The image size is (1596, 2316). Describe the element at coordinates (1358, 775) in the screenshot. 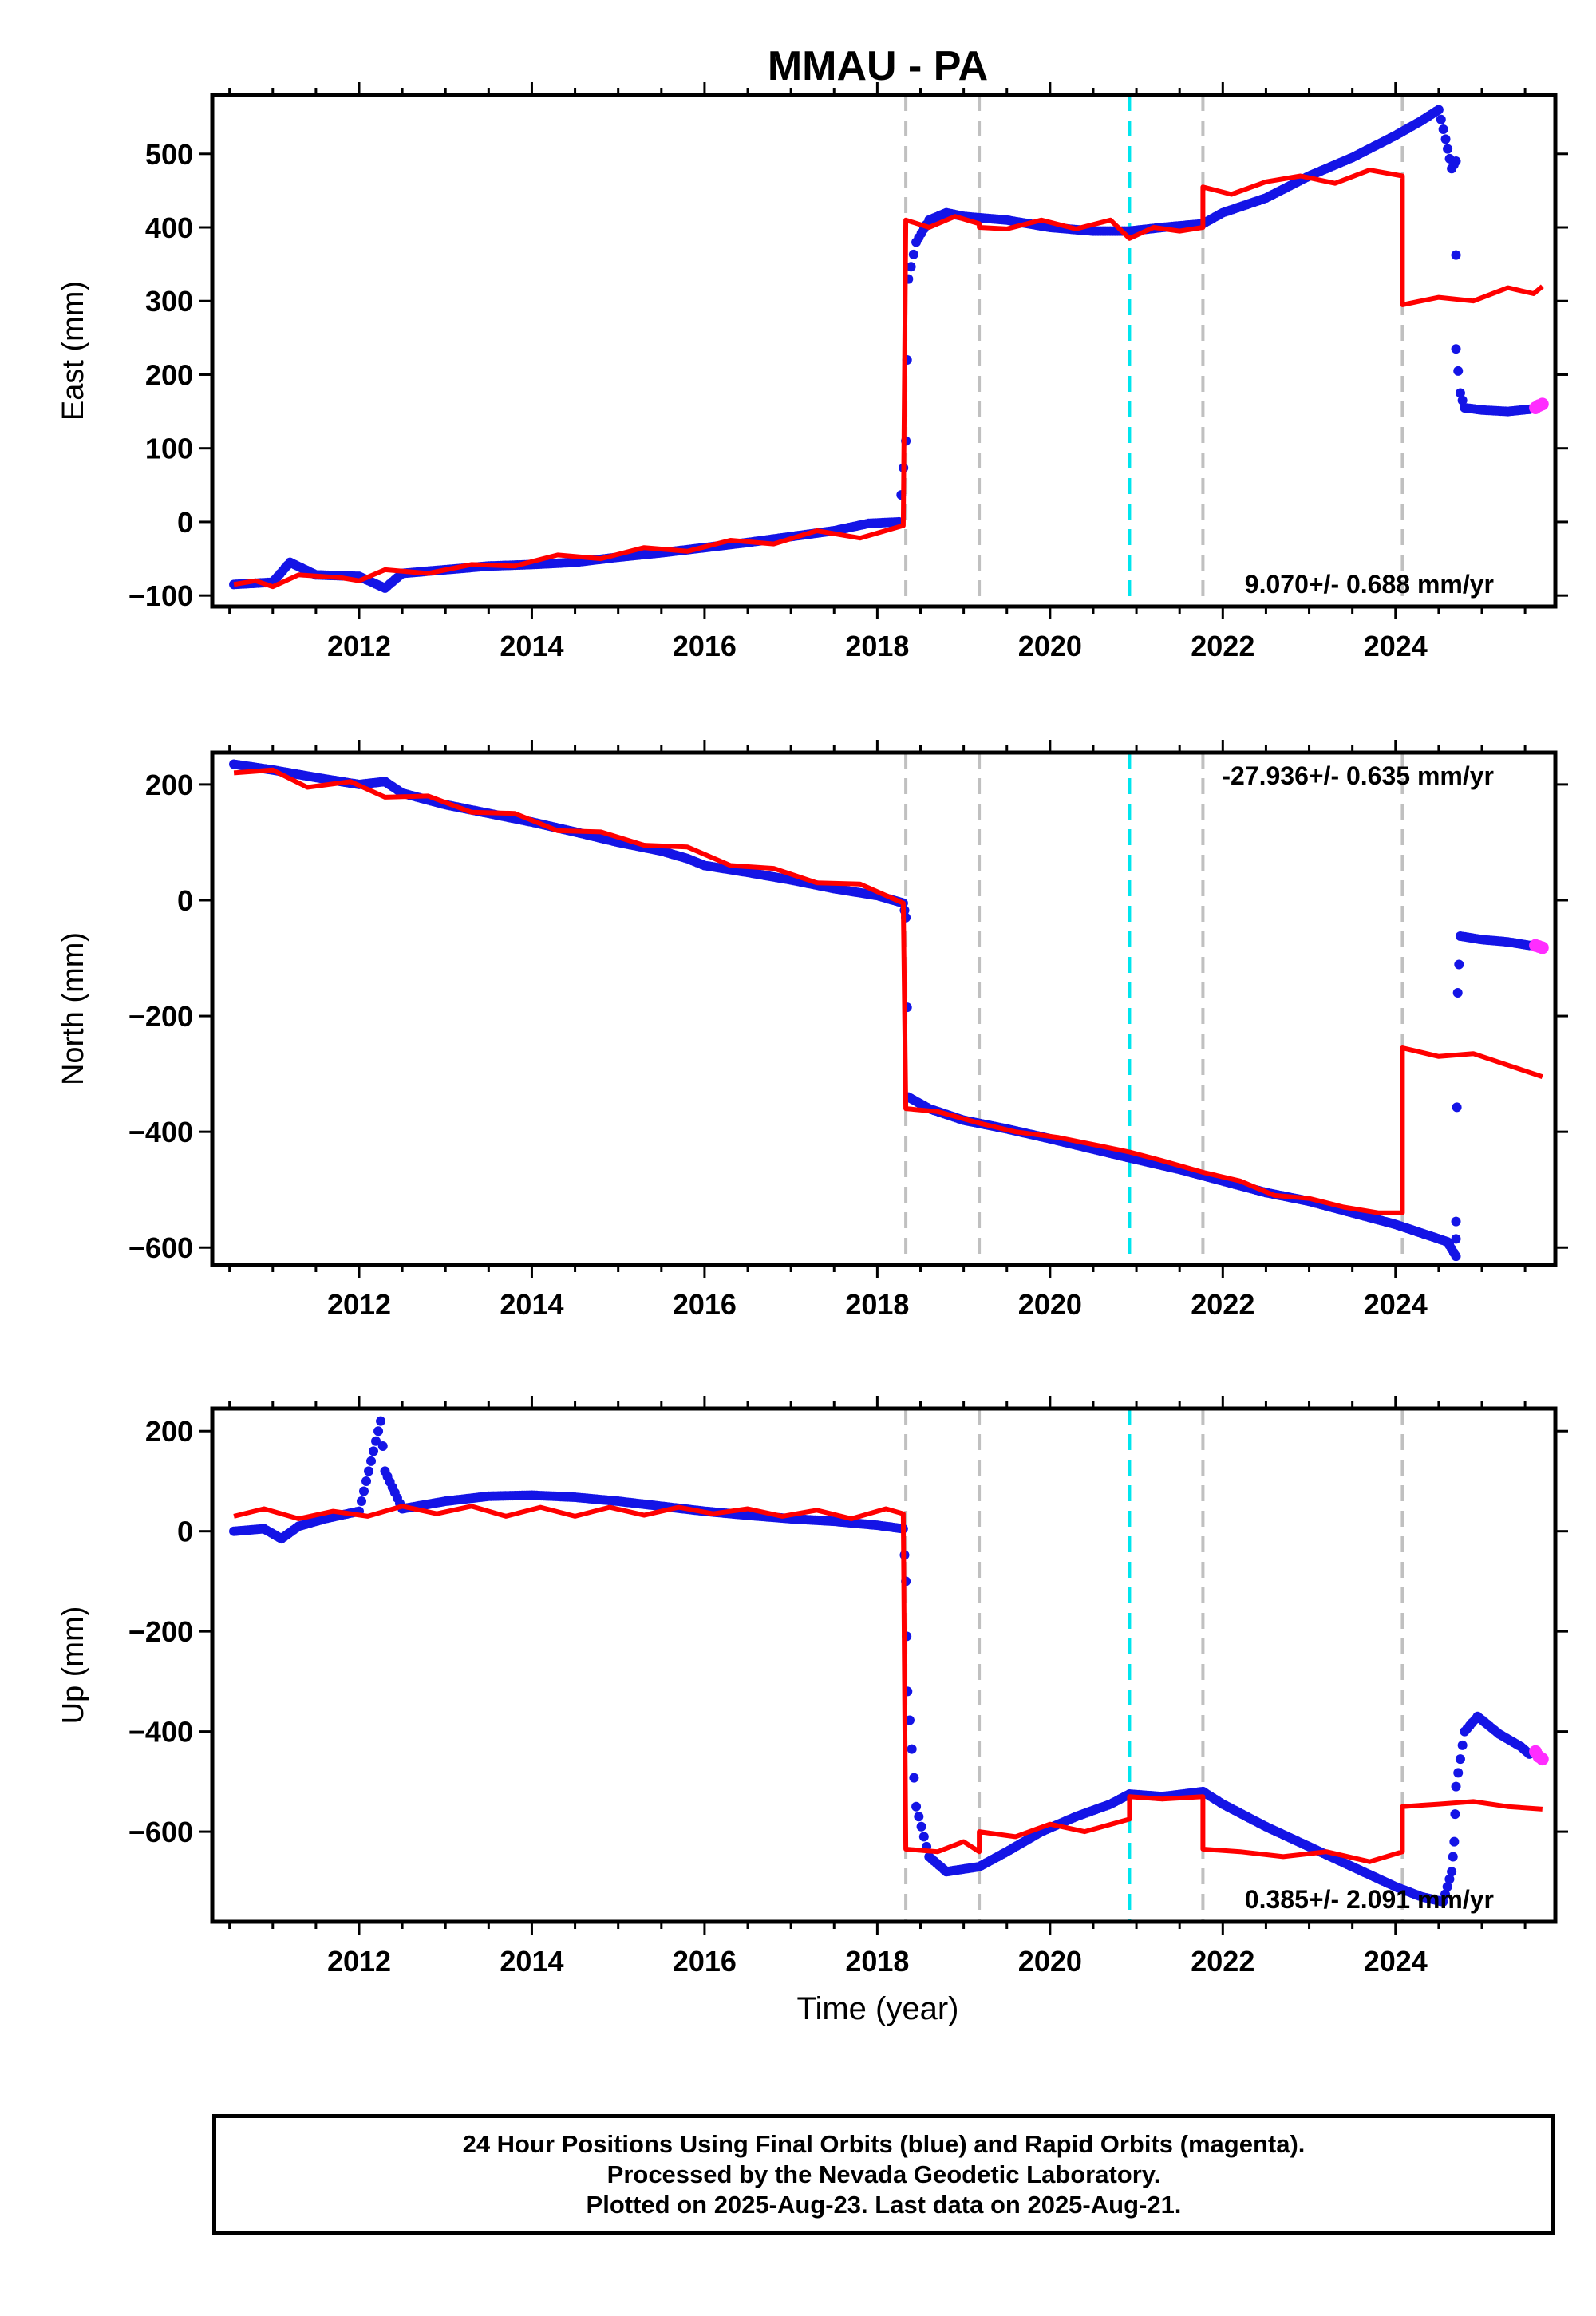

I see `velocity-label: -27.936+/- 0.635 mm/yr` at that location.